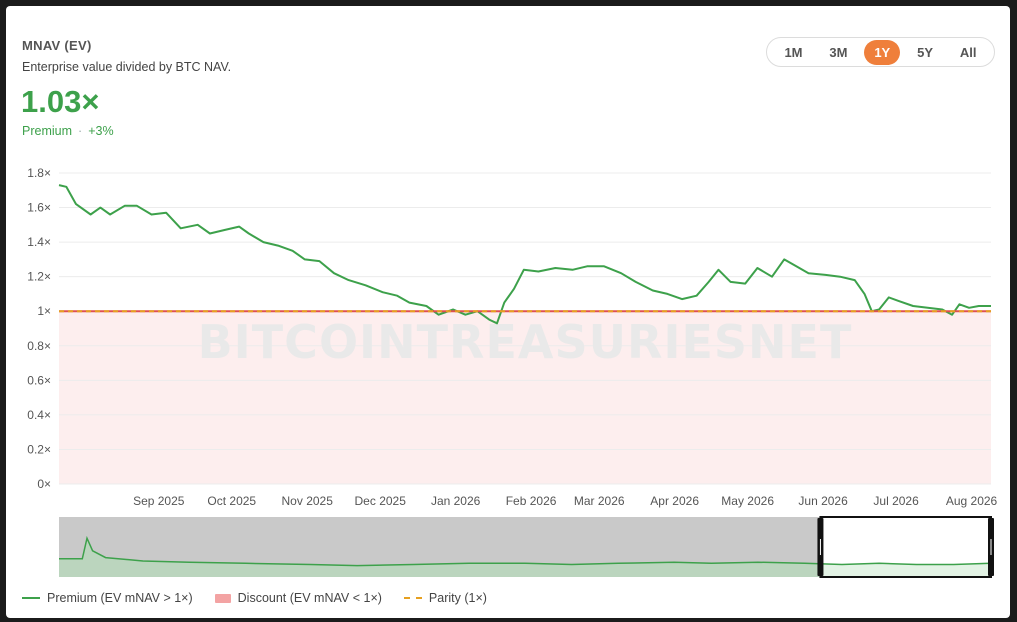  I want to click on y-tick-label: 1.6×, so click(39, 208).